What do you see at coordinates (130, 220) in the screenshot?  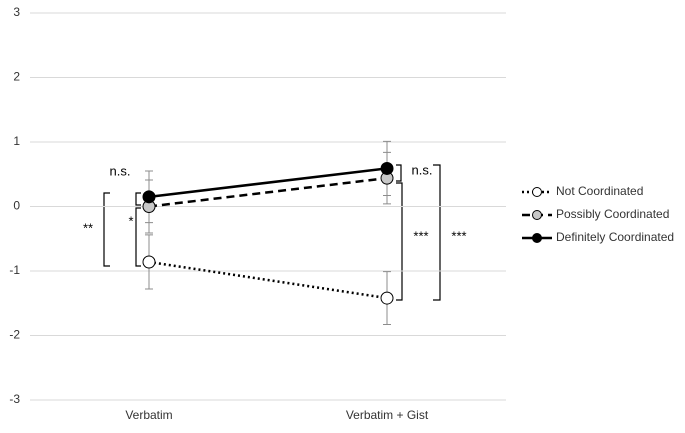 I see `annotation: *` at bounding box center [130, 220].